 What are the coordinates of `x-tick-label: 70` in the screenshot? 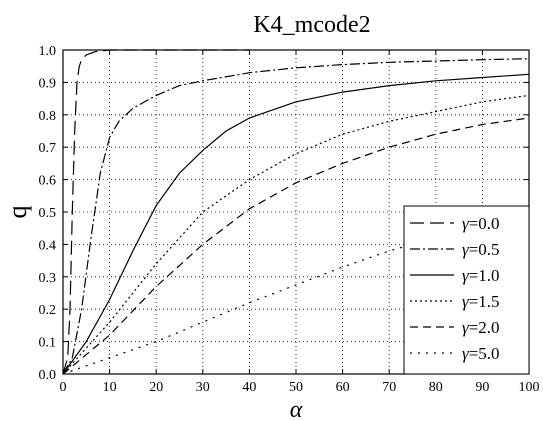 It's located at (389, 387).